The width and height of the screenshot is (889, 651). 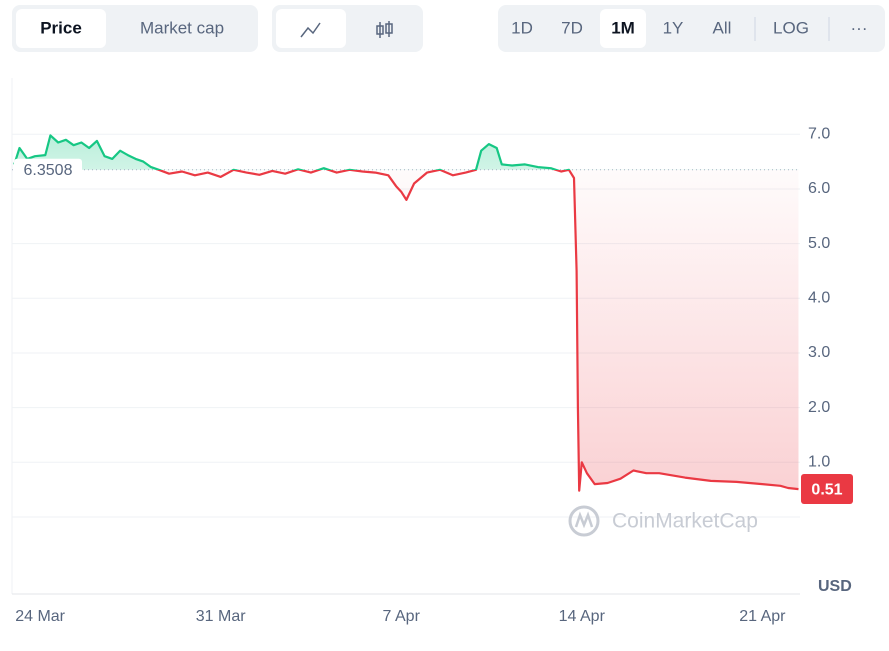 What do you see at coordinates (673, 27) in the screenshot?
I see `timeframe-button: 1Y` at bounding box center [673, 27].